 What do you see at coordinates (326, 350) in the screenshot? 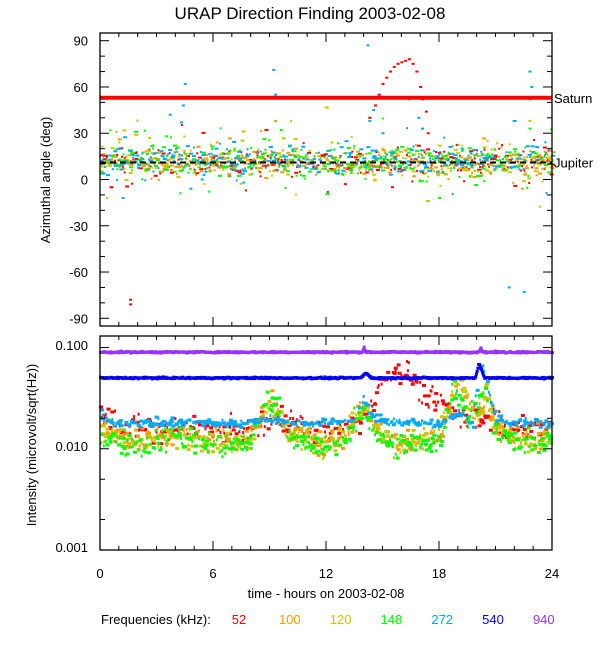
I see `series-940-khz` at bounding box center [326, 350].